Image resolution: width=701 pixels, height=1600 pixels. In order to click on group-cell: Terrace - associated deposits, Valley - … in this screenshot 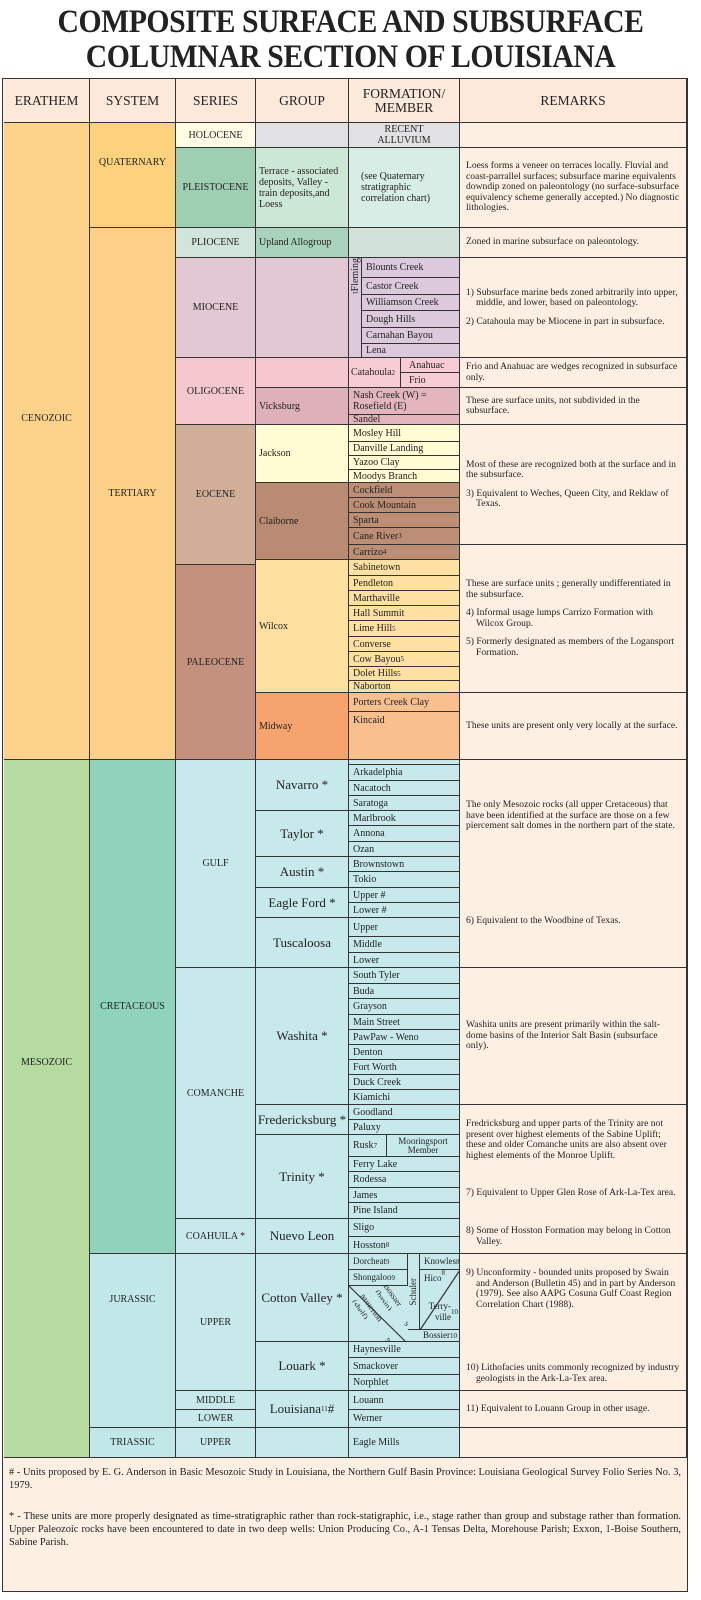, I will do `click(302, 188)`.